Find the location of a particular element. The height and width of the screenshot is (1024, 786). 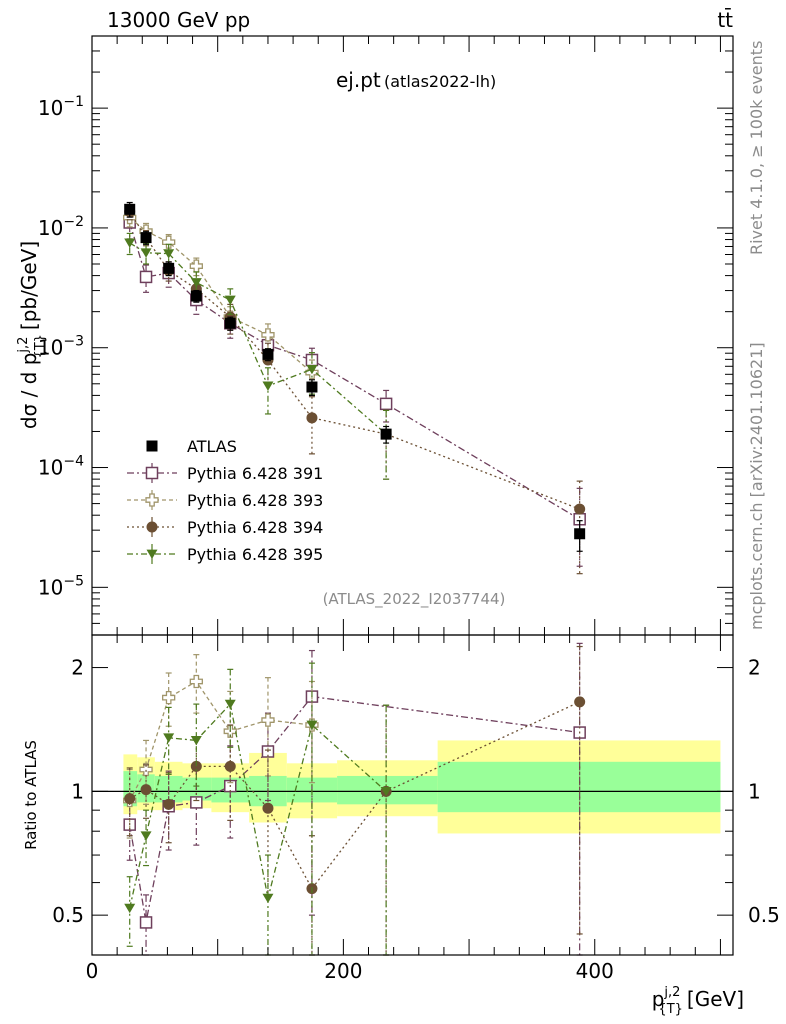

y-tick-label-exp: −4 is located at coordinates (73, 462).